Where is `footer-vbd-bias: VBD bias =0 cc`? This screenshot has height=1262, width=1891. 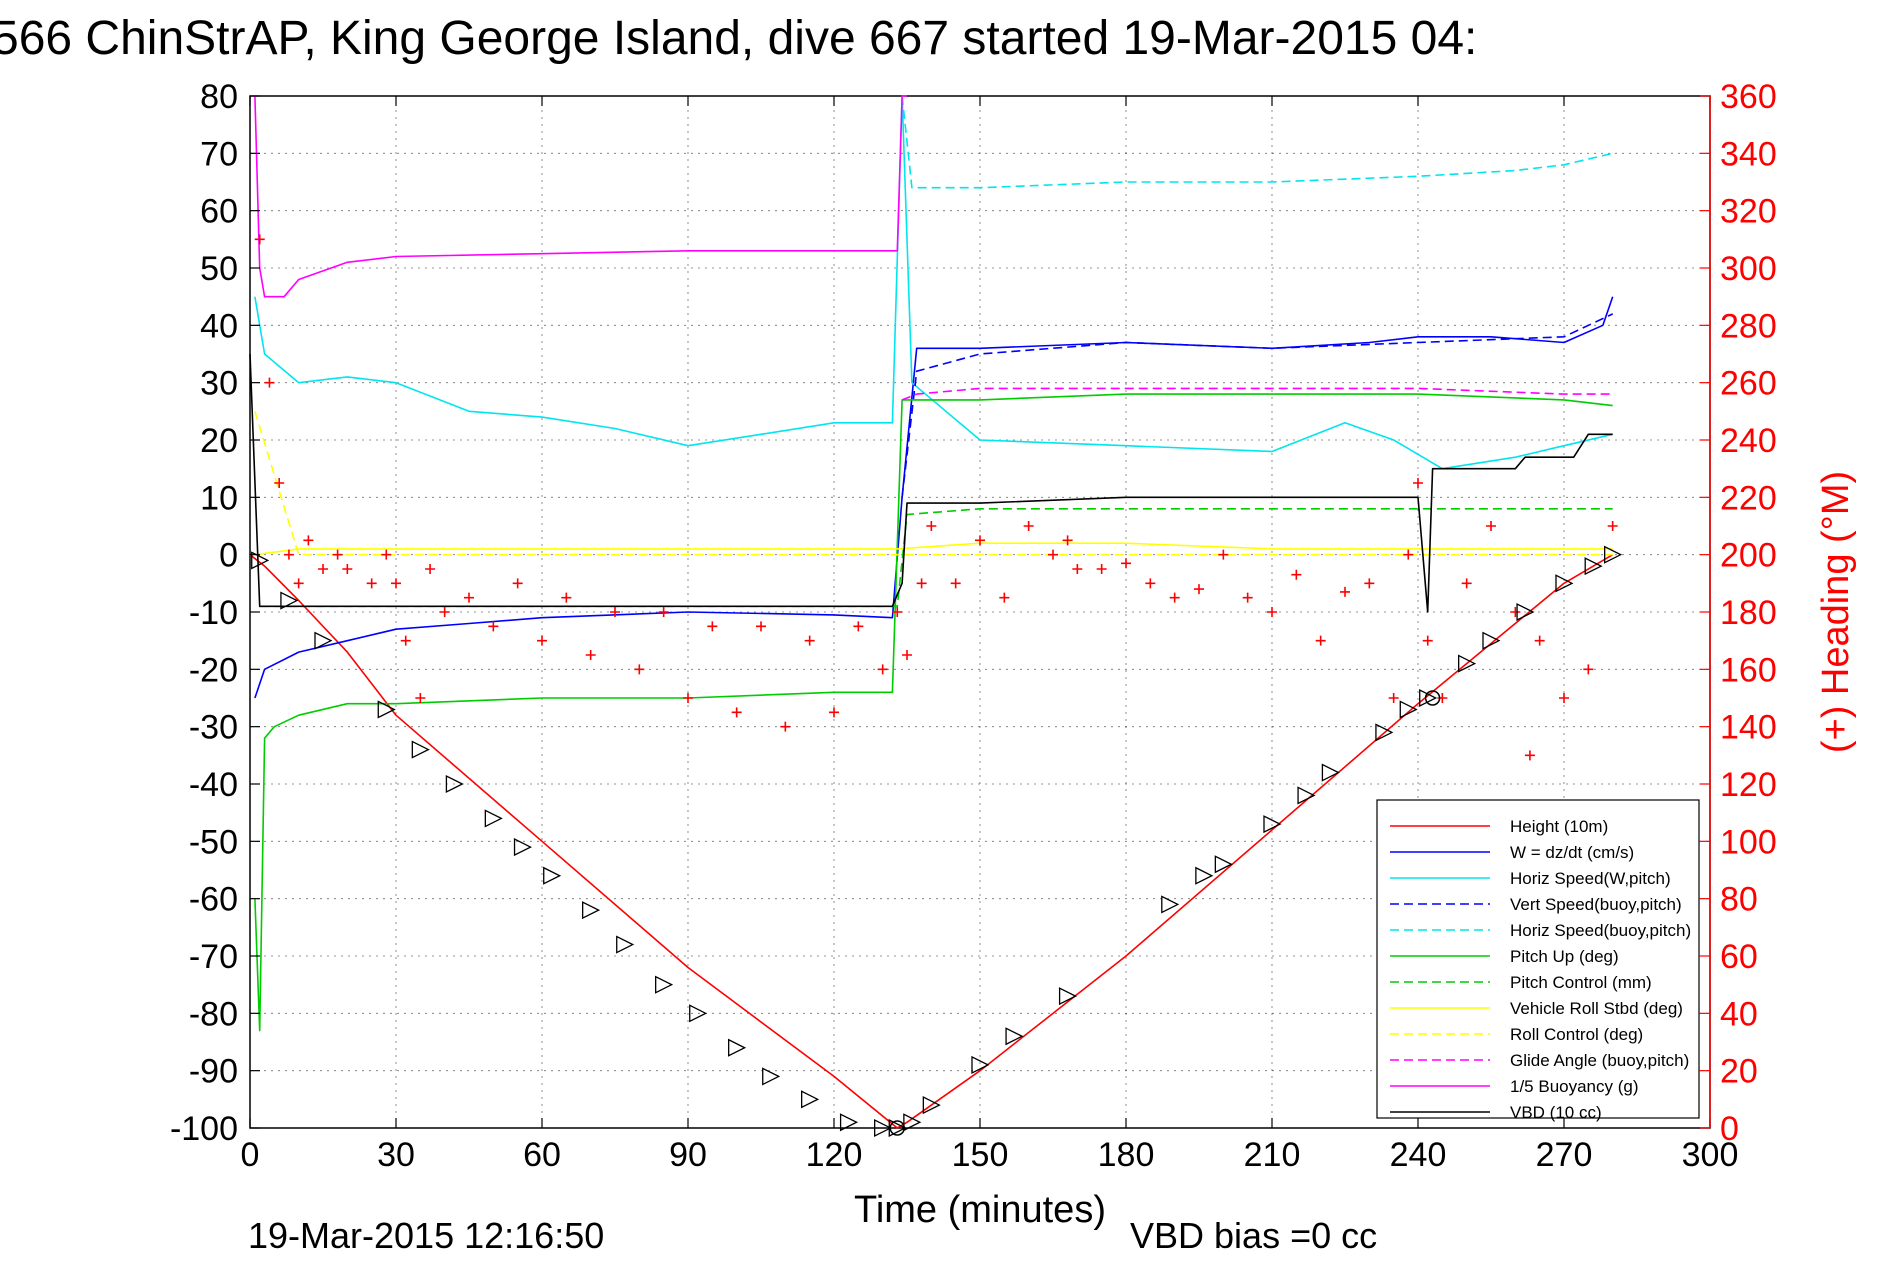
footer-vbd-bias: VBD bias =0 cc is located at coordinates (1253, 1235).